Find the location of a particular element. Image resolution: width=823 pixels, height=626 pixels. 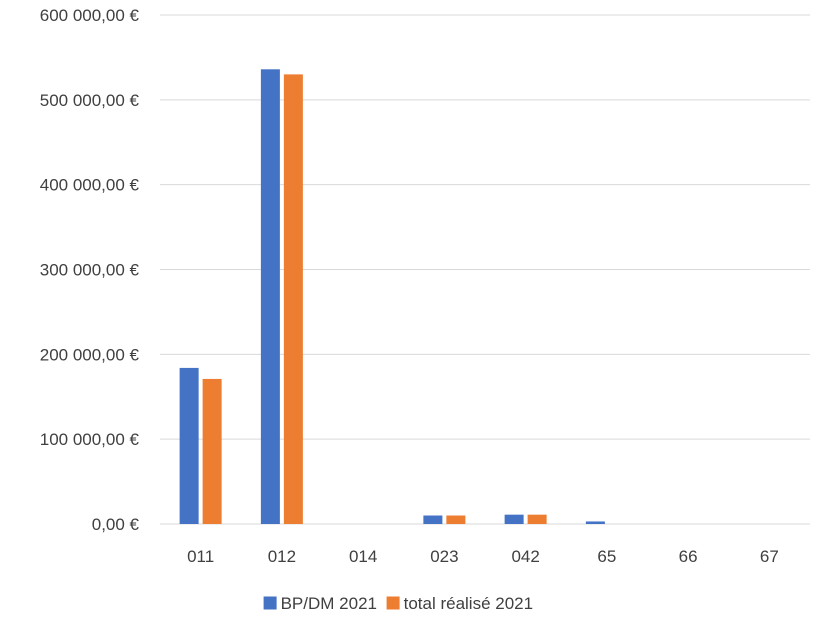

x-tick-label: 014 is located at coordinates (363, 556).